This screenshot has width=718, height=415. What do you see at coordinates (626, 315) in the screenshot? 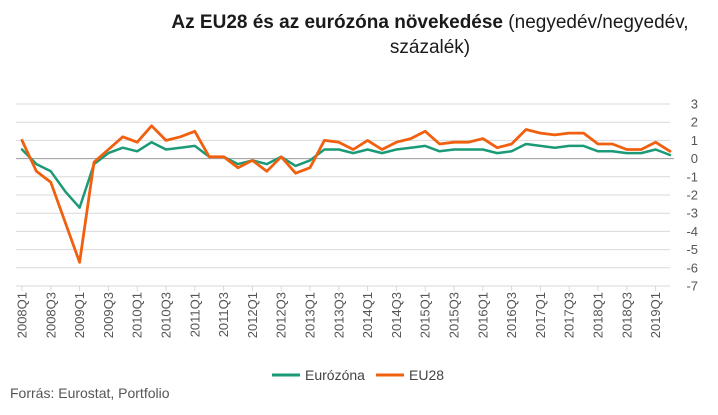
I see `x-tick-label: 2018Q3` at bounding box center [626, 315].